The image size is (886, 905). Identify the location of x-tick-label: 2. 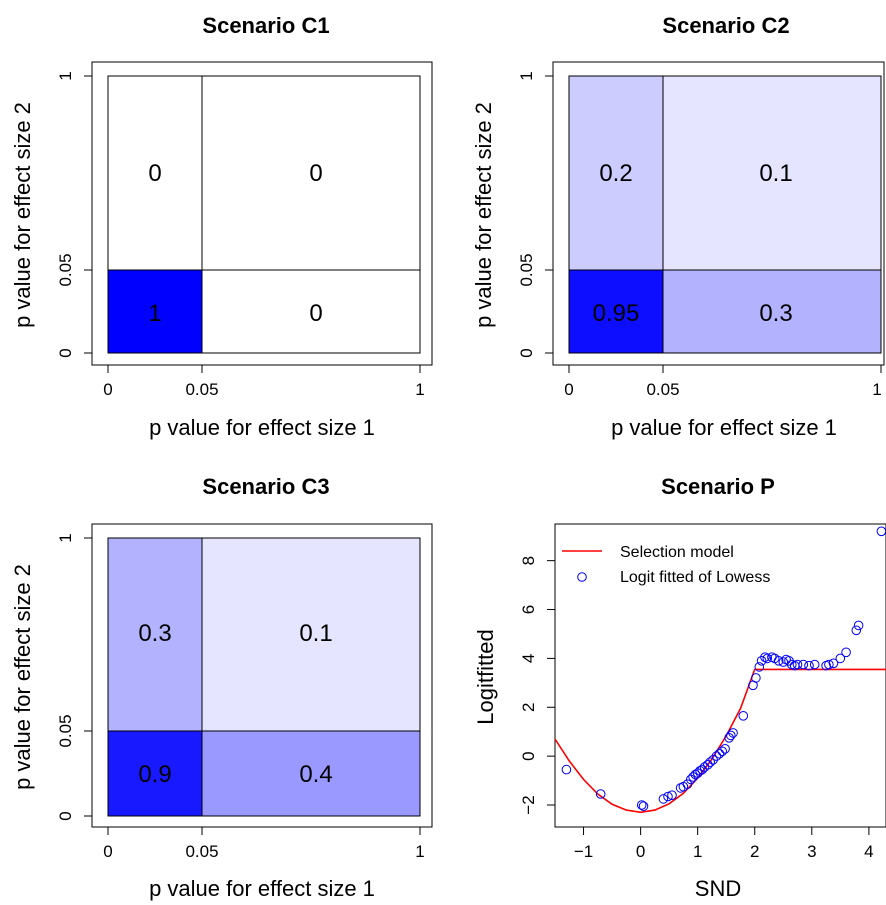
(754, 851).